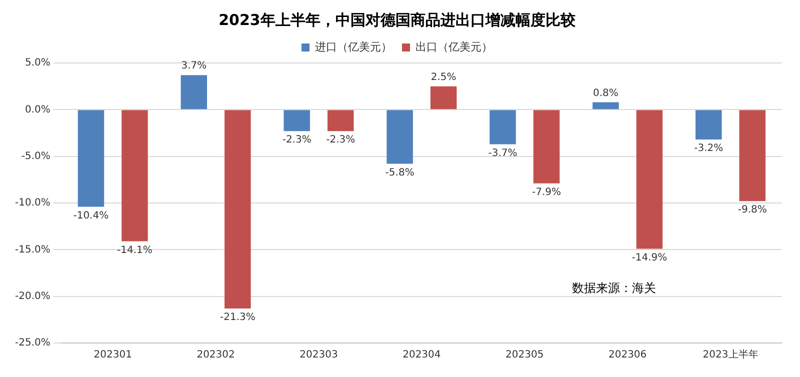 The image size is (800, 377). Describe the element at coordinates (650, 258) in the screenshot. I see `data-label: -14.9%` at that location.